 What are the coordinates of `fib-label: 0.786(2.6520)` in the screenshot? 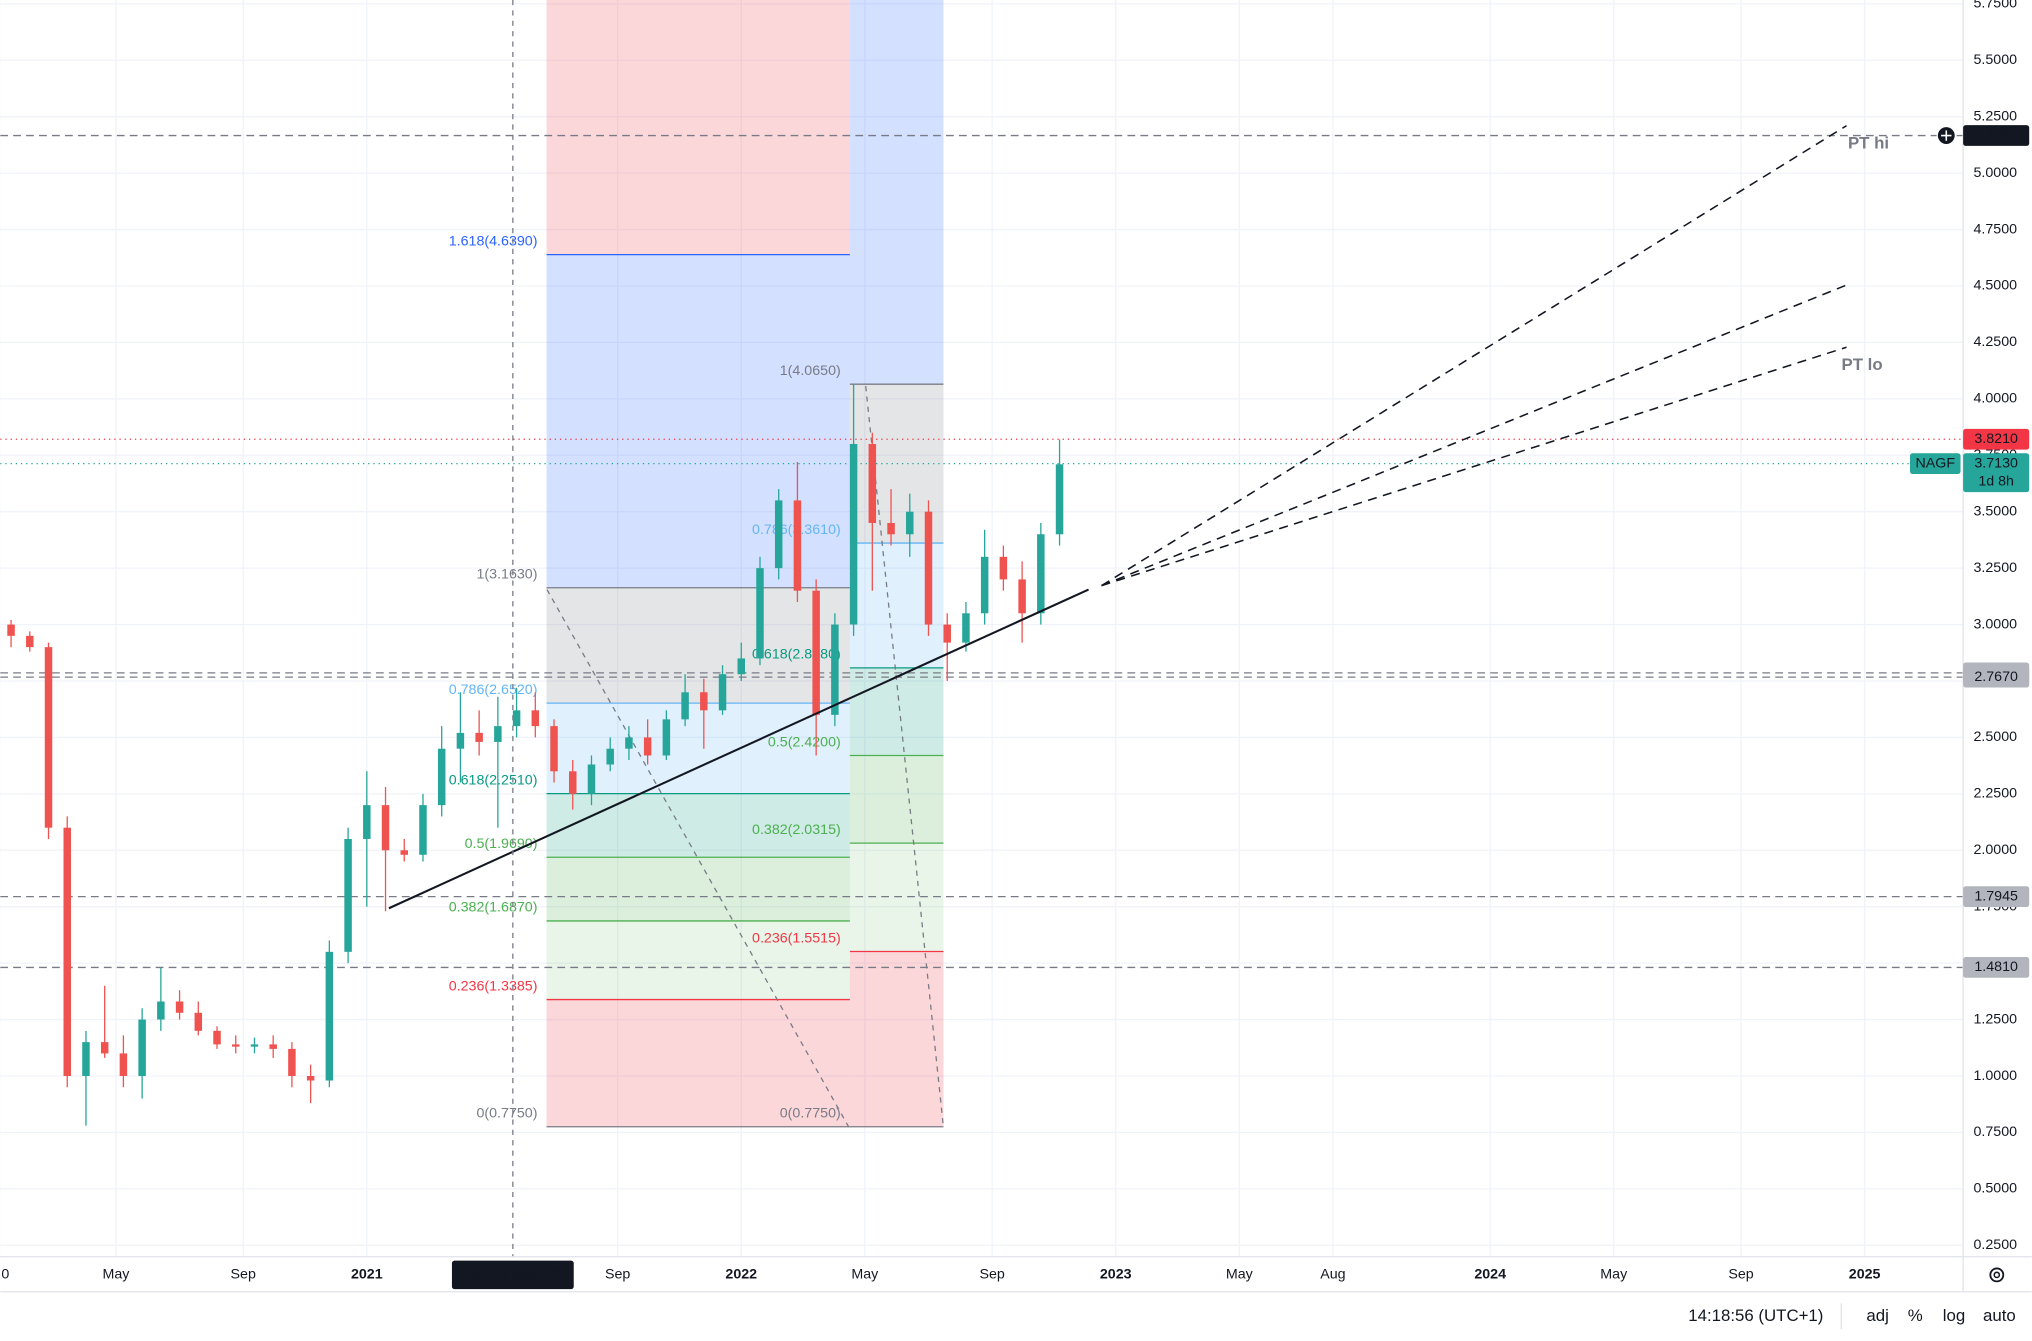 It's located at (493, 690).